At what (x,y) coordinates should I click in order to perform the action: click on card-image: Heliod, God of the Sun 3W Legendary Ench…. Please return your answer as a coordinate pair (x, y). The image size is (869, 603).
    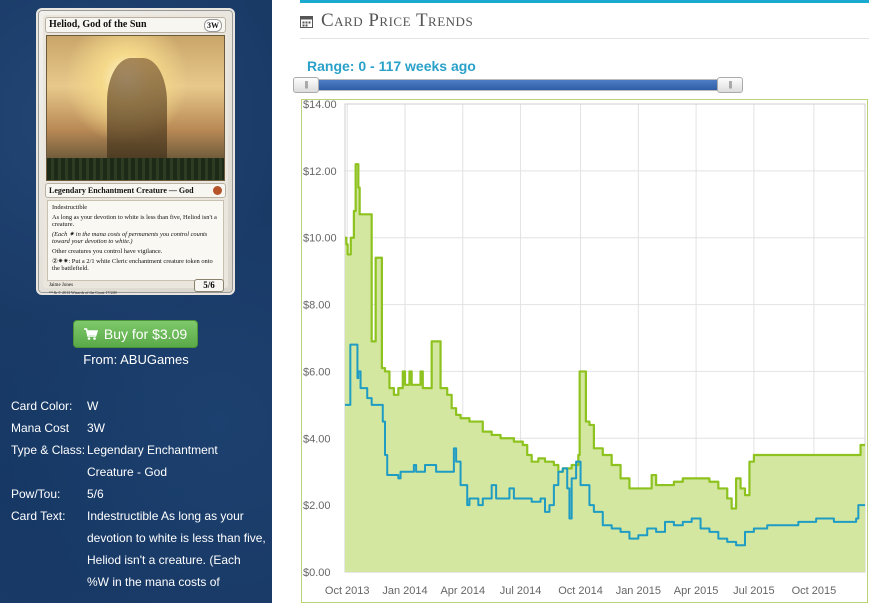
    Looking at the image, I should click on (135, 151).